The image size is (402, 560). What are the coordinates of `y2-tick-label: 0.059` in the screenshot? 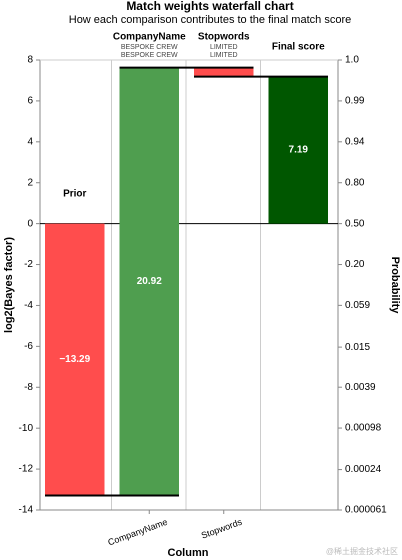 It's located at (357, 305).